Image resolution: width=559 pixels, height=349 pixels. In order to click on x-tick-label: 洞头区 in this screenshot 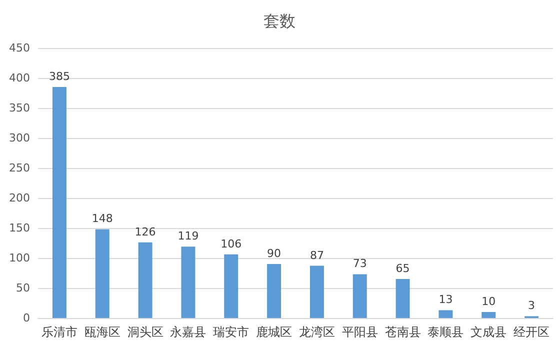, I will do `click(145, 332)`.